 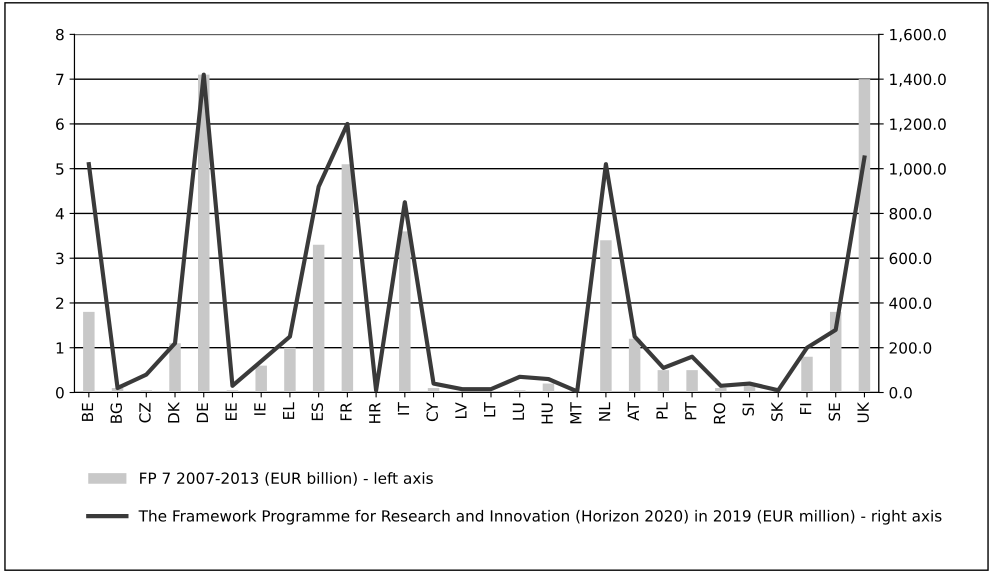 What do you see at coordinates (346, 411) in the screenshot?
I see `x-tick-label: FR` at bounding box center [346, 411].